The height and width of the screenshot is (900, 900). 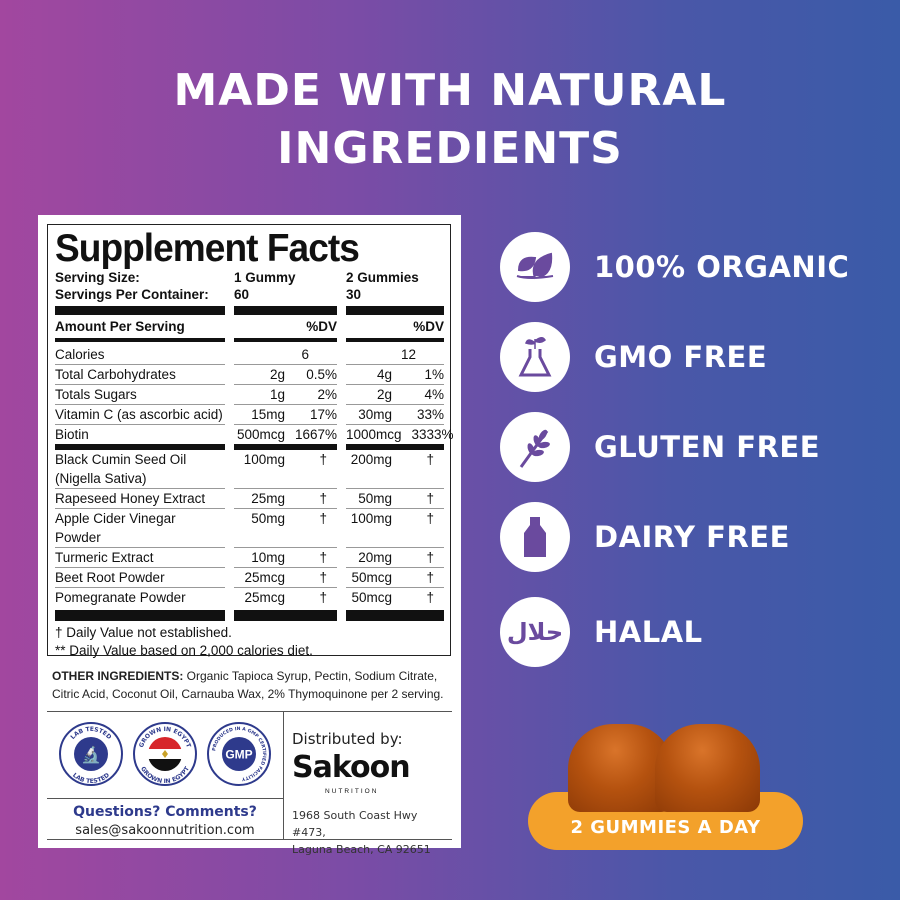 I want to click on microscope-icon: 🔬, so click(x=91, y=754).